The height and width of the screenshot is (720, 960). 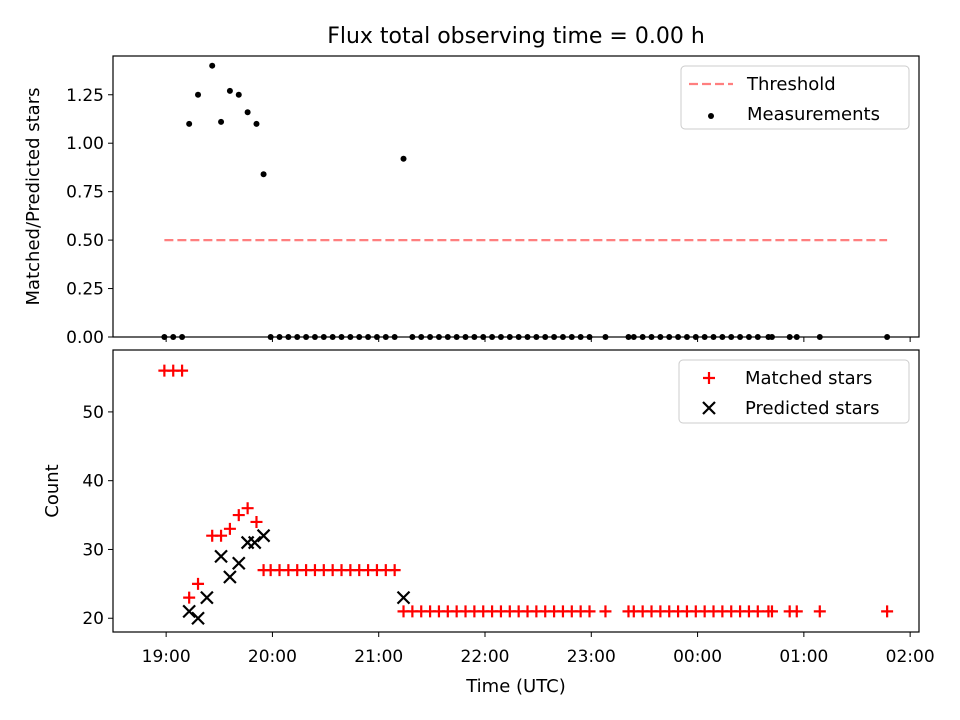 What do you see at coordinates (93, 482) in the screenshot?
I see `y-tick-label: 40` at bounding box center [93, 482].